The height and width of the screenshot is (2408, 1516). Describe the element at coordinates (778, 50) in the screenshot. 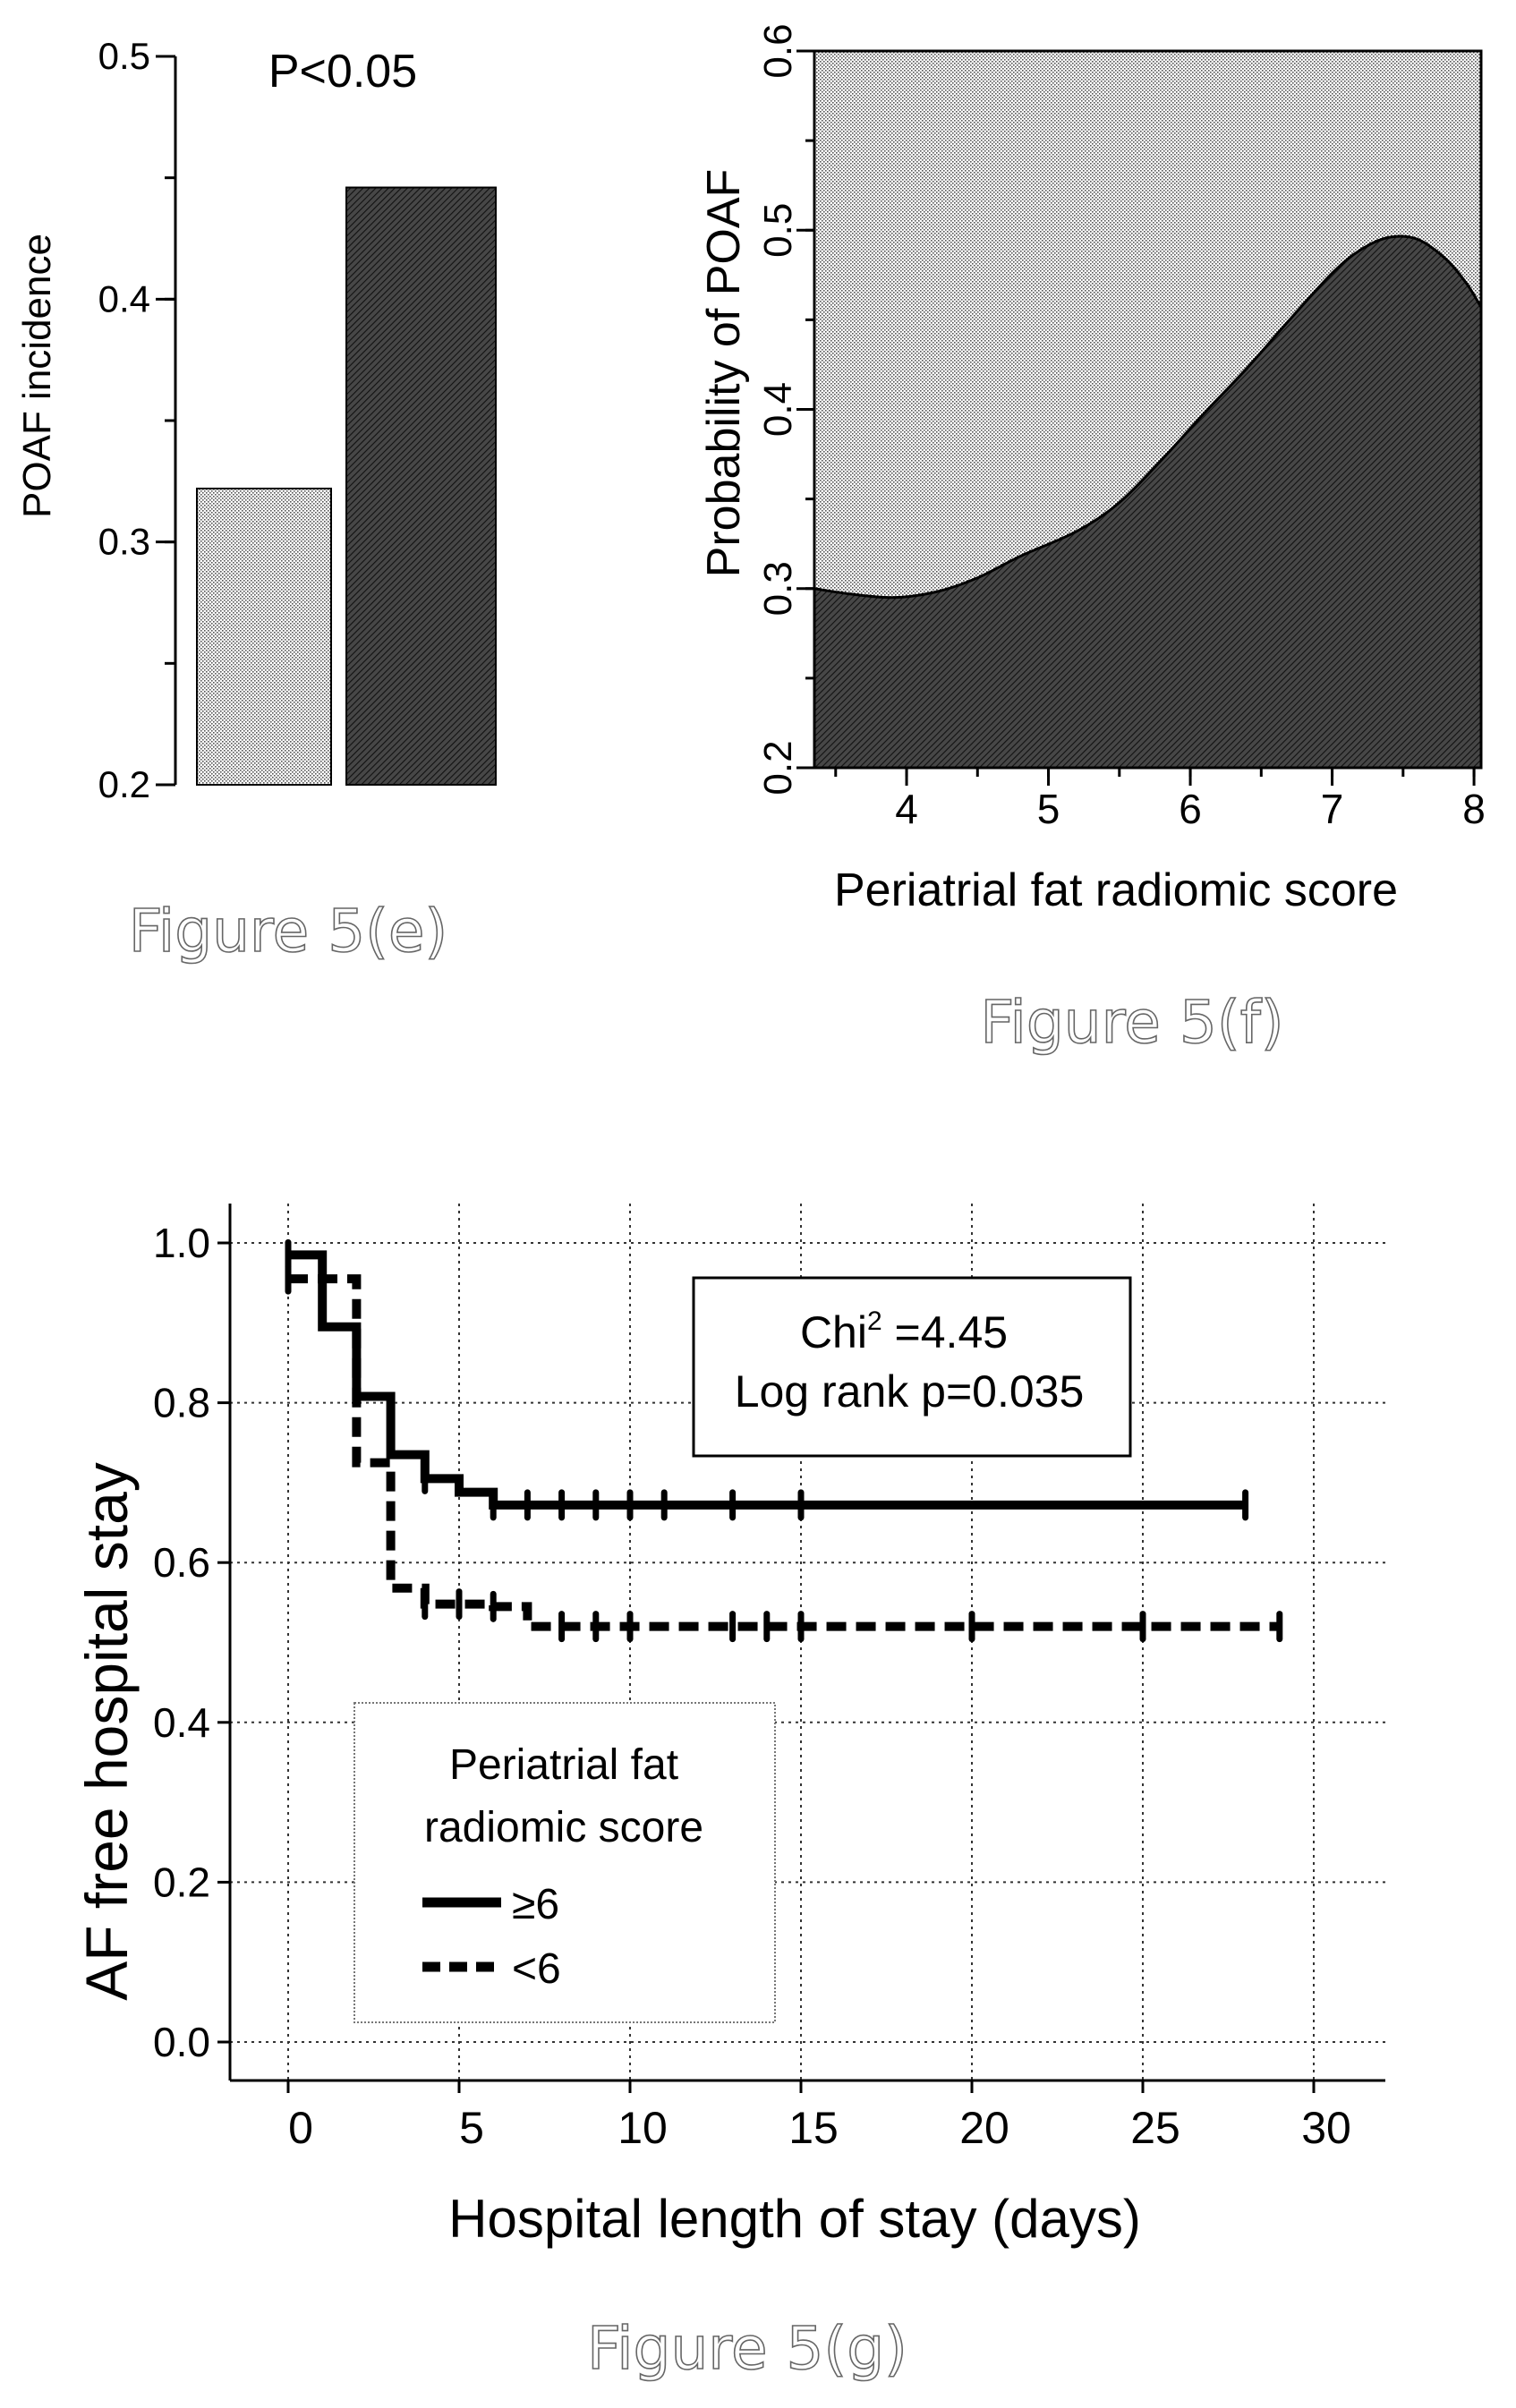

I see `f-y-tick-label: 0.6` at that location.